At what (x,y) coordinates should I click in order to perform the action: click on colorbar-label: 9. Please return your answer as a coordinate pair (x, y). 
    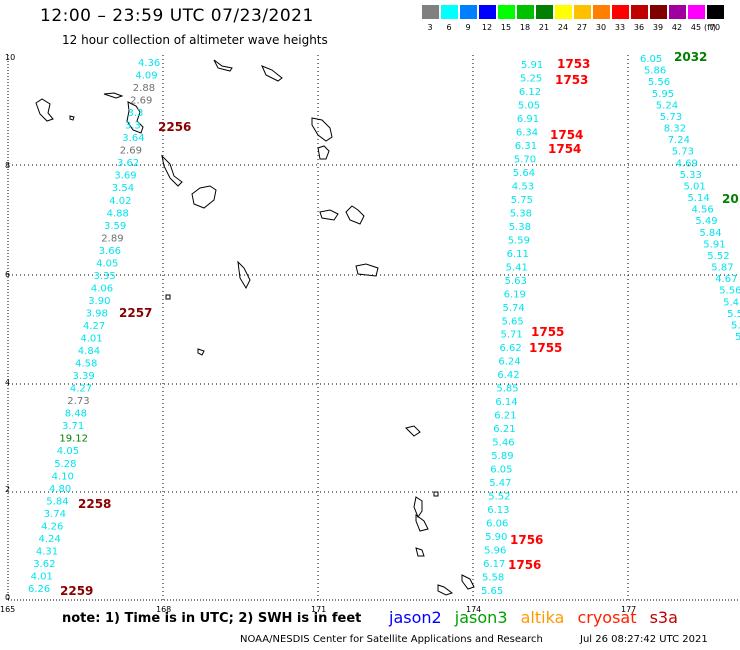
    Looking at the image, I should click on (468, 27).